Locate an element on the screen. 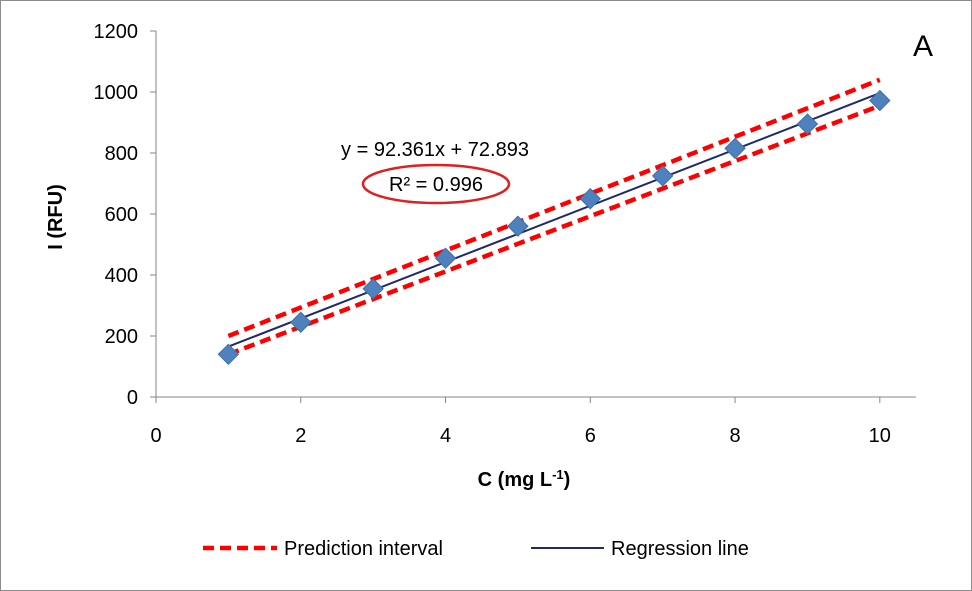 The height and width of the screenshot is (591, 972). x-tick-label: 0 is located at coordinates (155, 436).